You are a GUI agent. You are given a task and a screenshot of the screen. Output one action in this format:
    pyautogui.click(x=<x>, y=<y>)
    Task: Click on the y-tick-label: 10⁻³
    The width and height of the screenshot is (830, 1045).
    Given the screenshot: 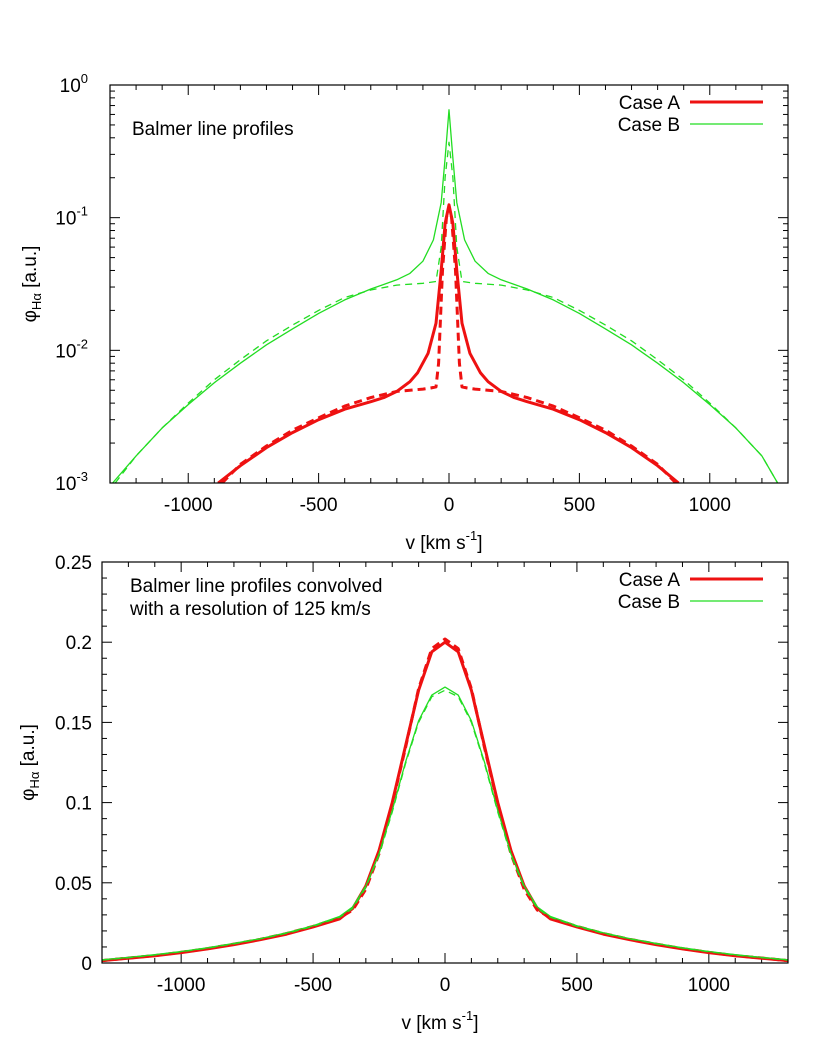 What is the action you would take?
    pyautogui.click(x=71, y=482)
    